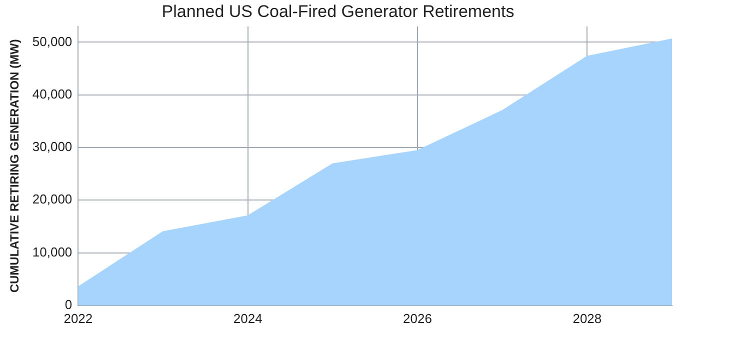  What do you see at coordinates (52, 199) in the screenshot?
I see `y-tick-label: 20,000` at bounding box center [52, 199].